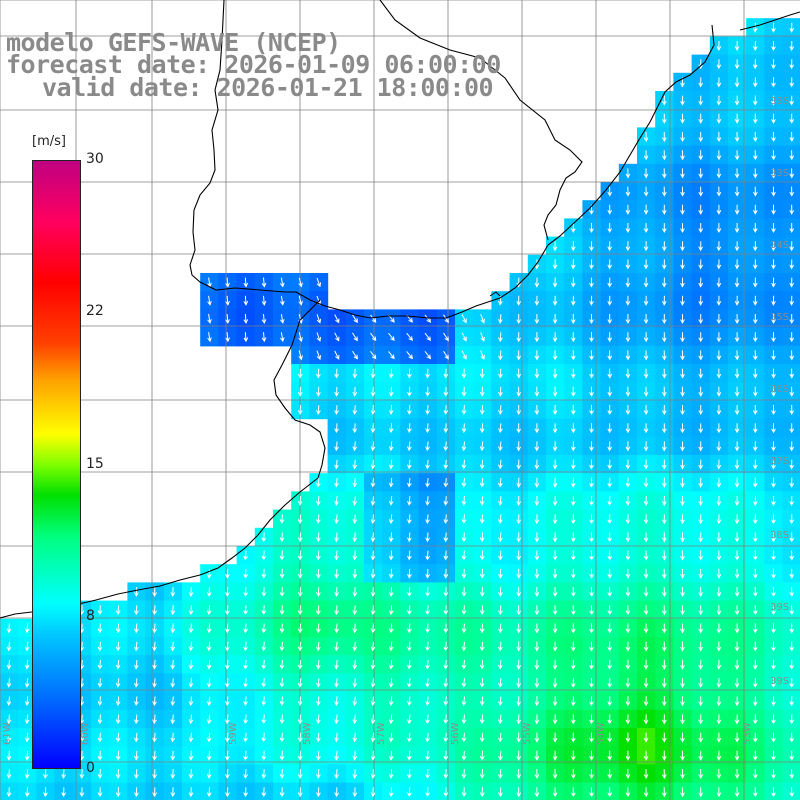  What do you see at coordinates (780, 389) in the screenshot?
I see `lat-label: 36S` at bounding box center [780, 389].